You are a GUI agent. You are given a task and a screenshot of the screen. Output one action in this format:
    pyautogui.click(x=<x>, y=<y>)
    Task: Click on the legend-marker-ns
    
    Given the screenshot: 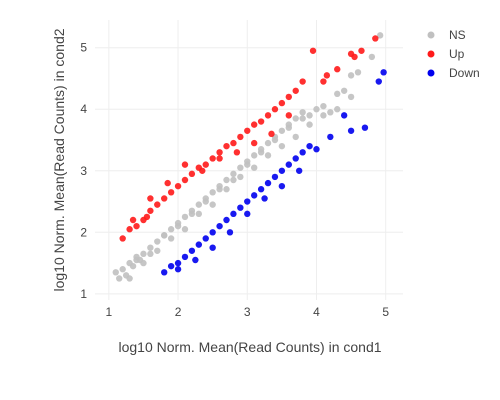 What is the action you would take?
    pyautogui.click(x=431, y=35)
    